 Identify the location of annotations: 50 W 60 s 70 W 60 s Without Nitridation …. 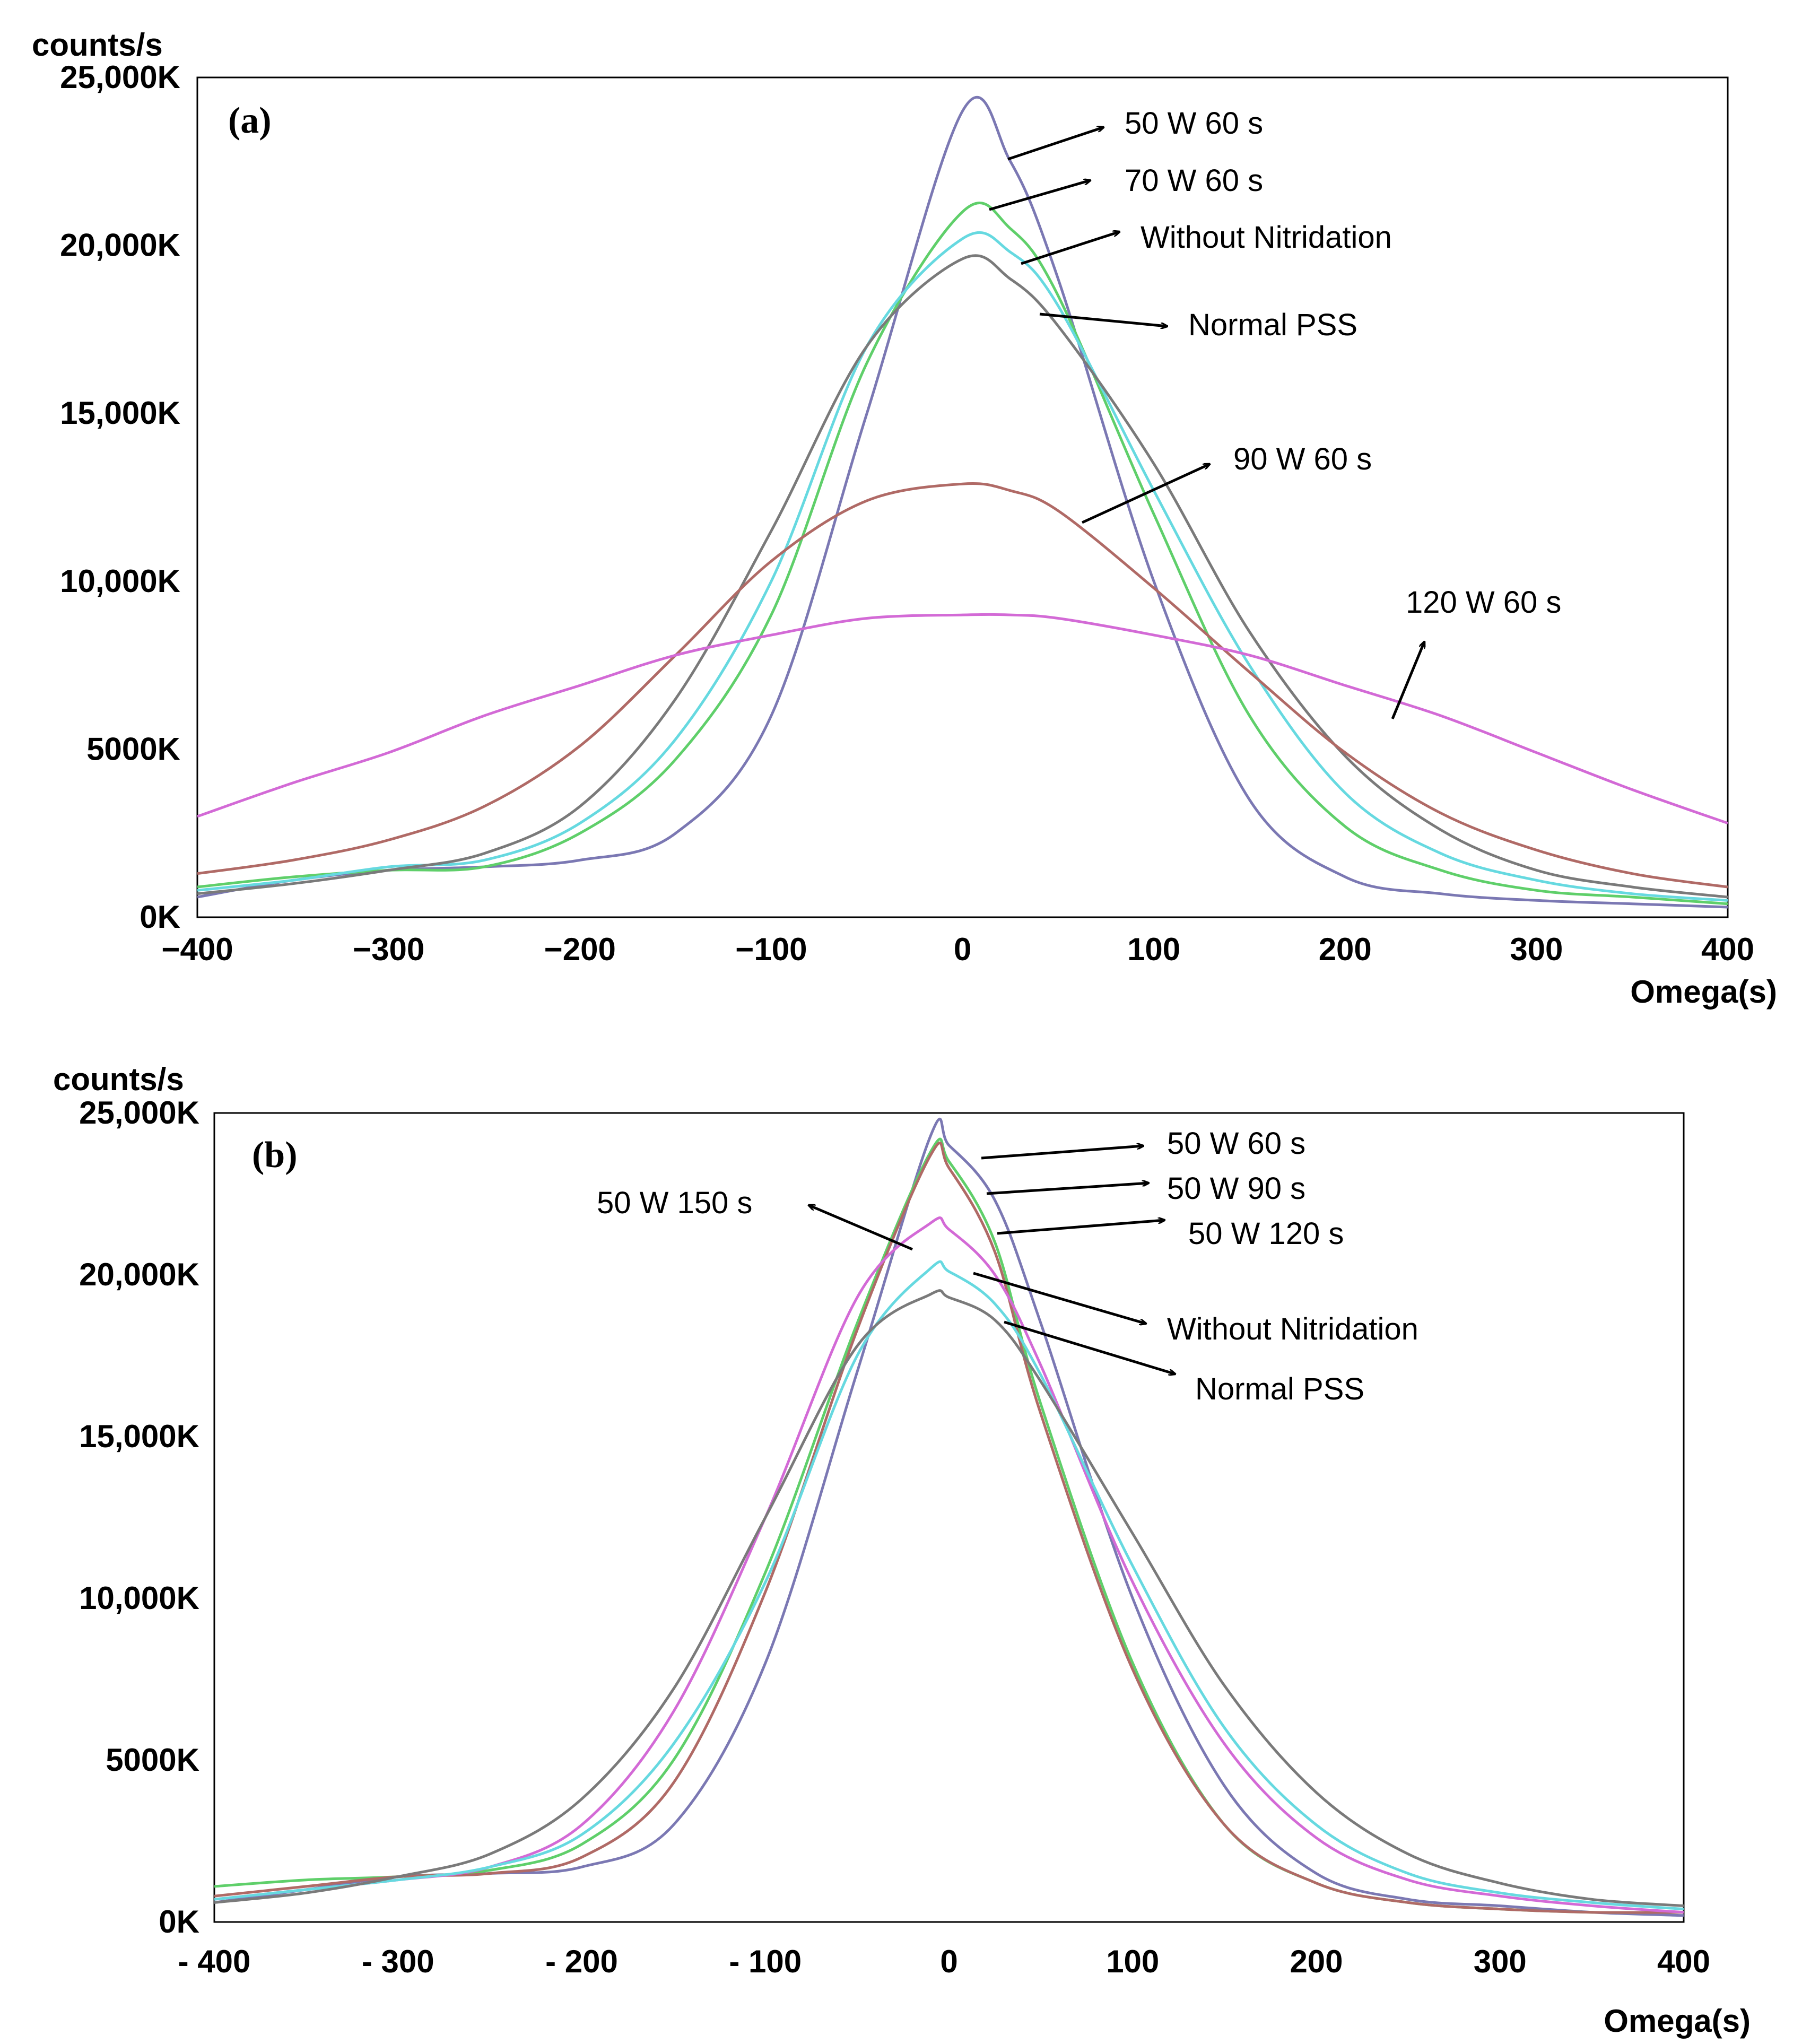
(1275, 412).